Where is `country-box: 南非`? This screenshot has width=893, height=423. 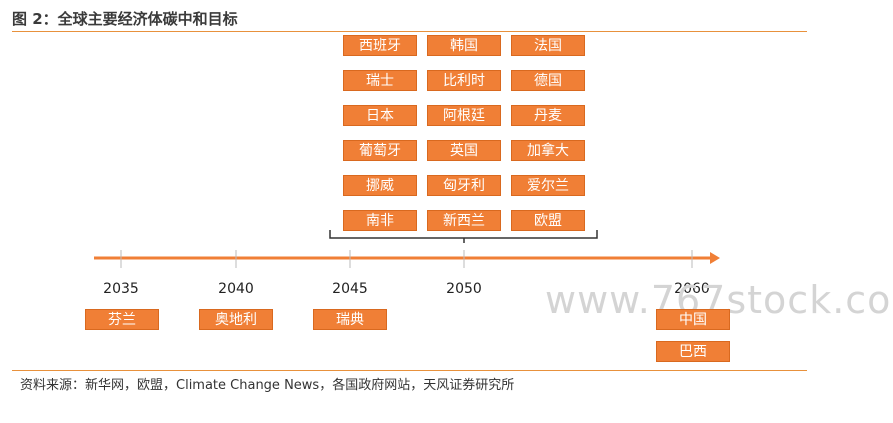
country-box: 南非 is located at coordinates (380, 220).